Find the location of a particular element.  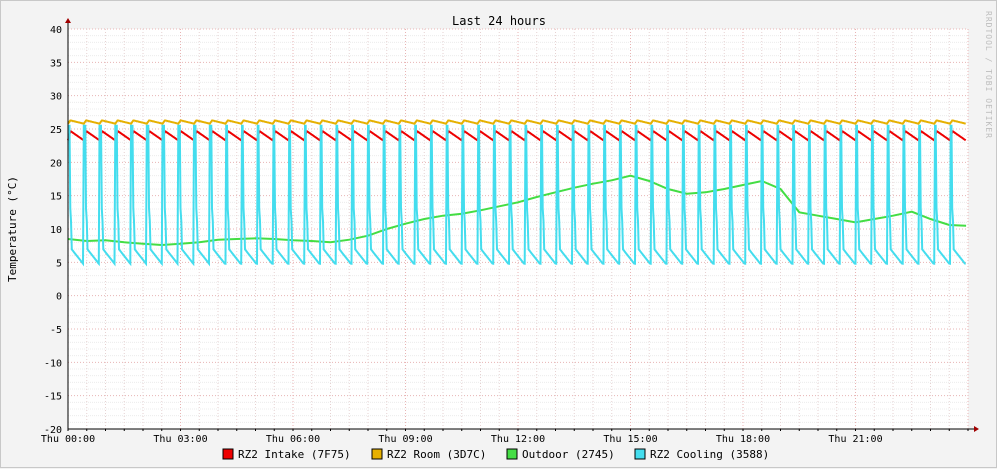

y-tick-label: 35 is located at coordinates (56, 63).